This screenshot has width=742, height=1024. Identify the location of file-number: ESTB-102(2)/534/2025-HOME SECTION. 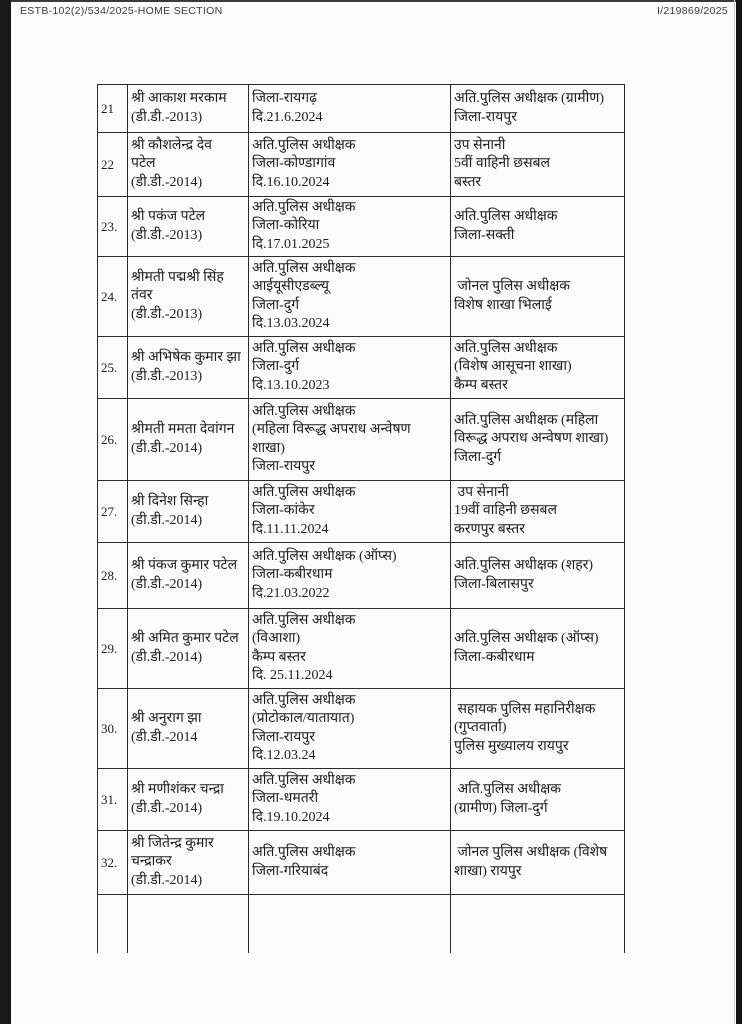
(121, 11).